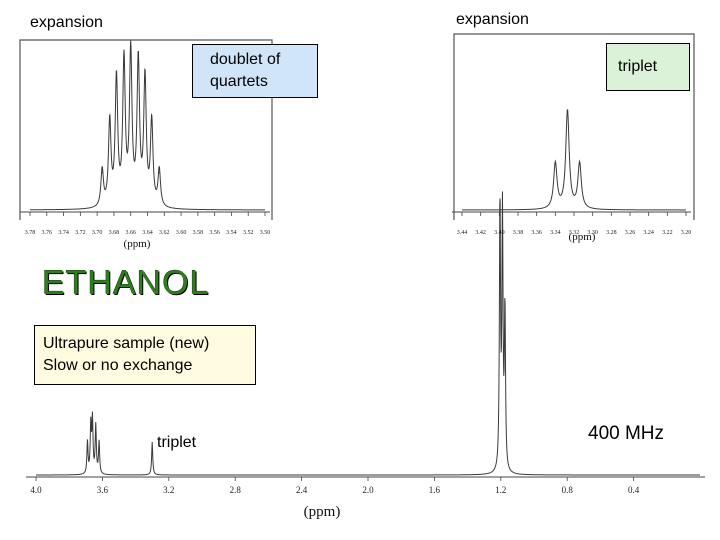  I want to click on x-tick-label: 3.44, so click(462, 233).